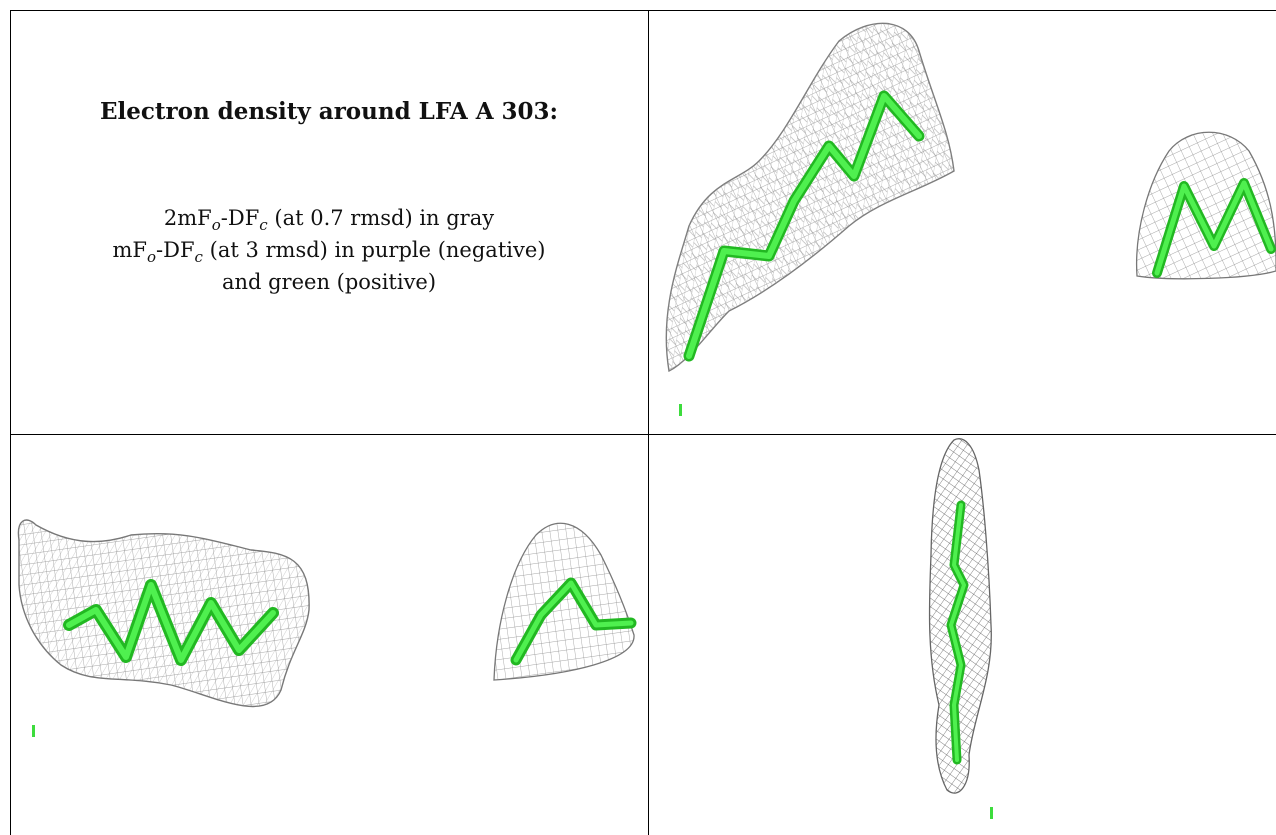  I want to click on caption-line-2fo-fc: 2mFo-DFc (at 0.7 rmsd) in gray, so click(329, 220).